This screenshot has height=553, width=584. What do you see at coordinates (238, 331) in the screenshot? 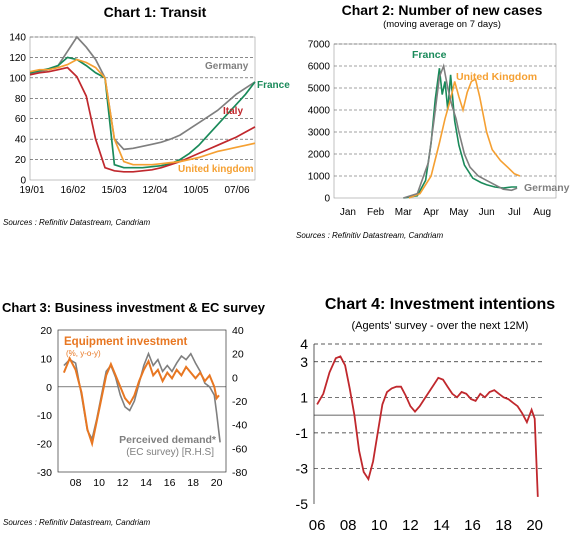
I see `chart3-y-right-tick: 40` at bounding box center [238, 331].